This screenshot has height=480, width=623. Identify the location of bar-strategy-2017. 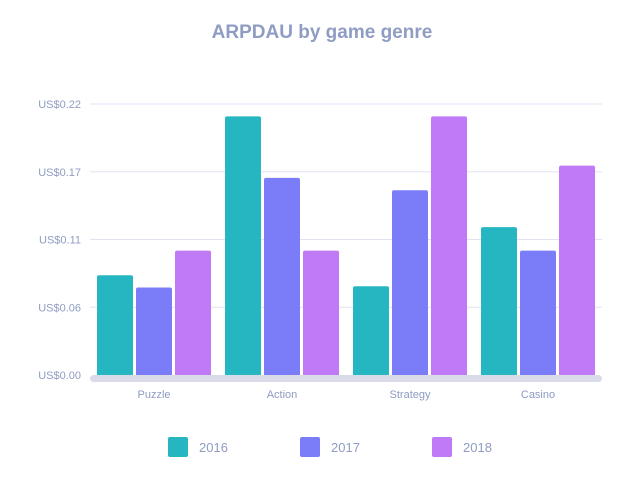
(410, 283).